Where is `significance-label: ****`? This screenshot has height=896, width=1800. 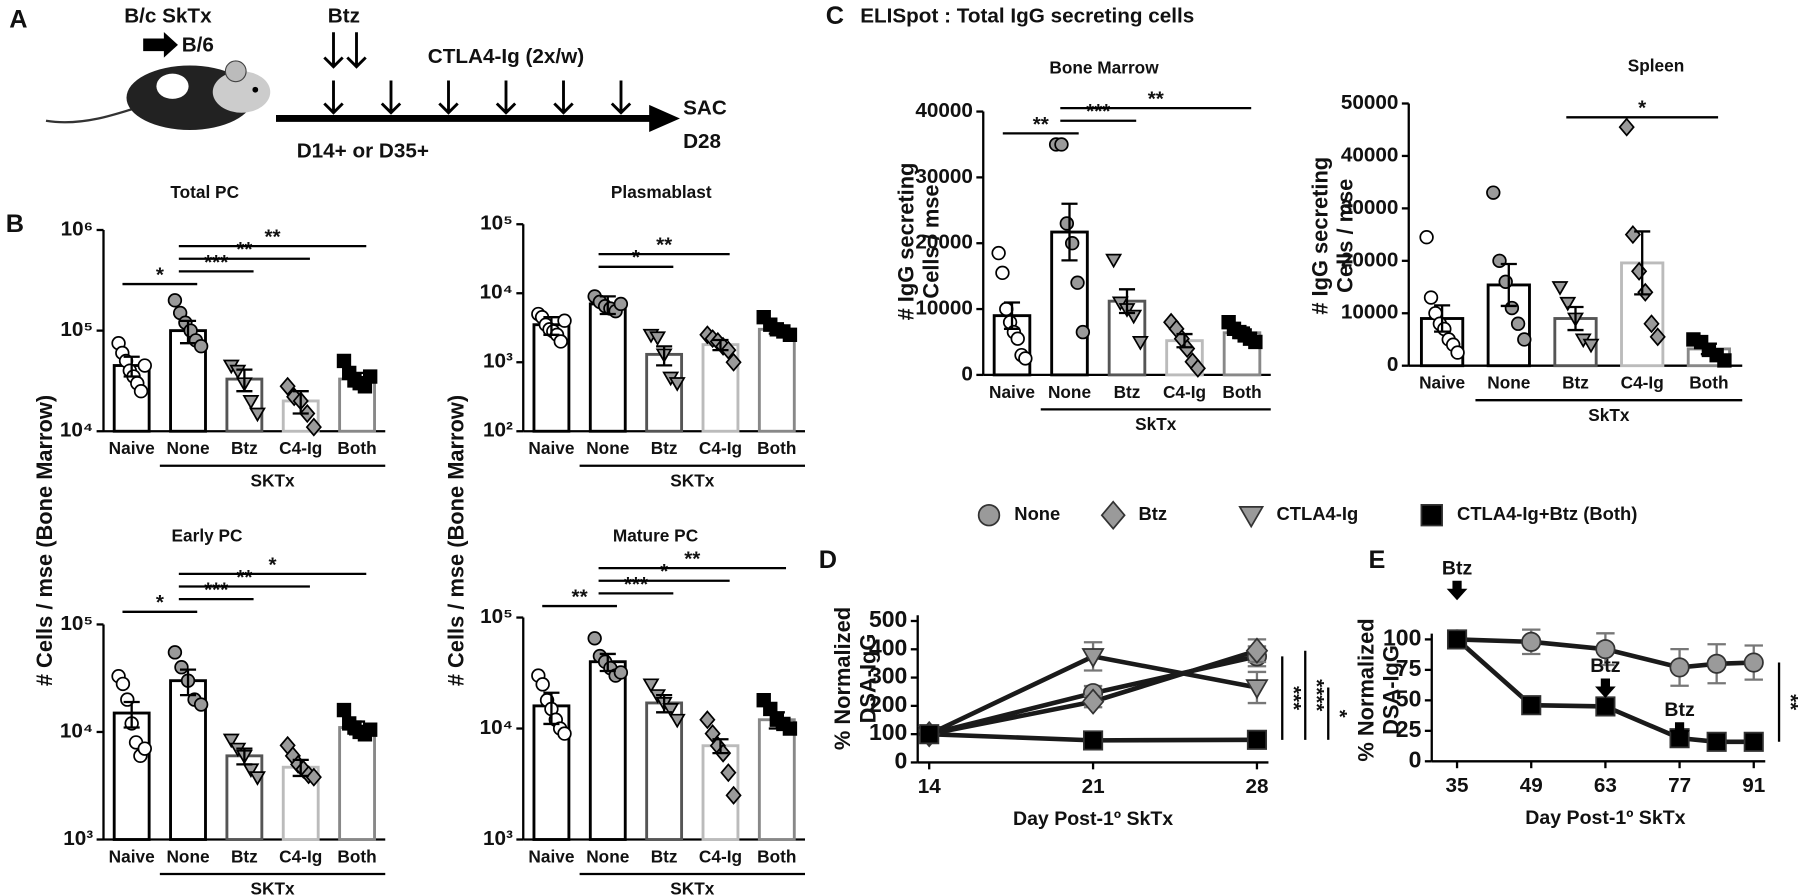 significance-label: **** is located at coordinates (1316, 695).